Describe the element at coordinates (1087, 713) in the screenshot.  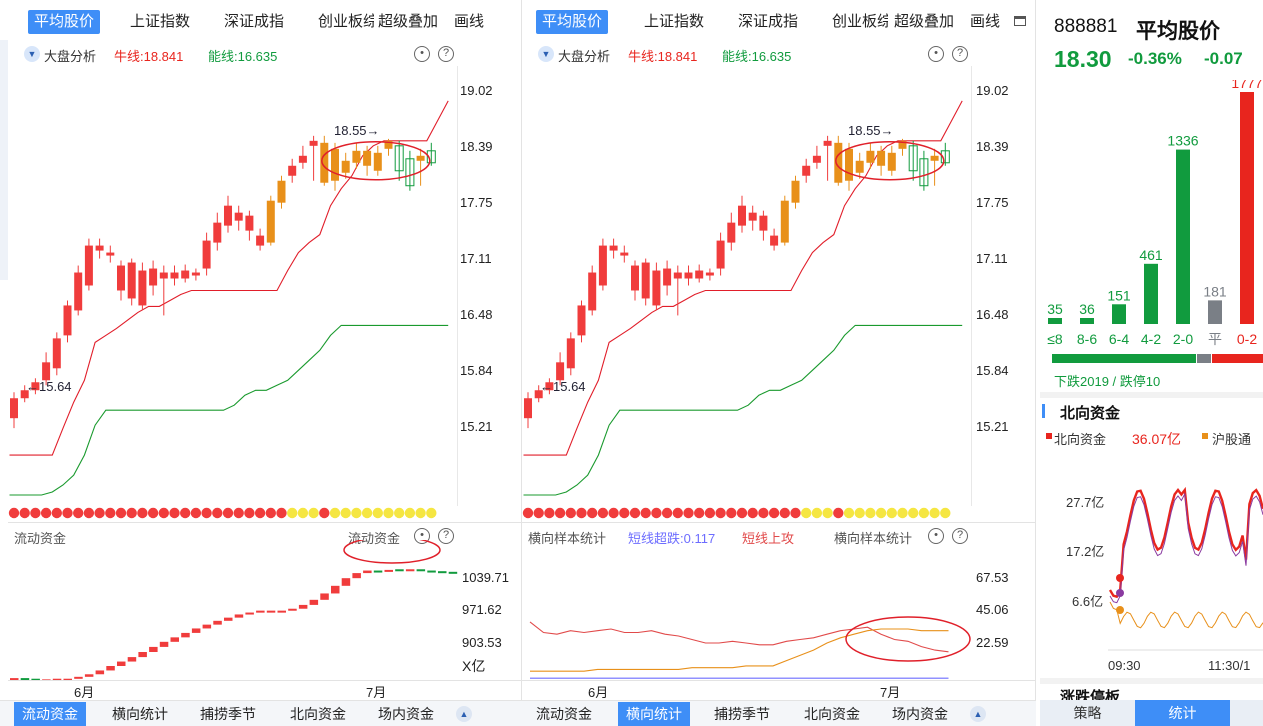
I see `footer-tab-strategy: 策略` at that location.